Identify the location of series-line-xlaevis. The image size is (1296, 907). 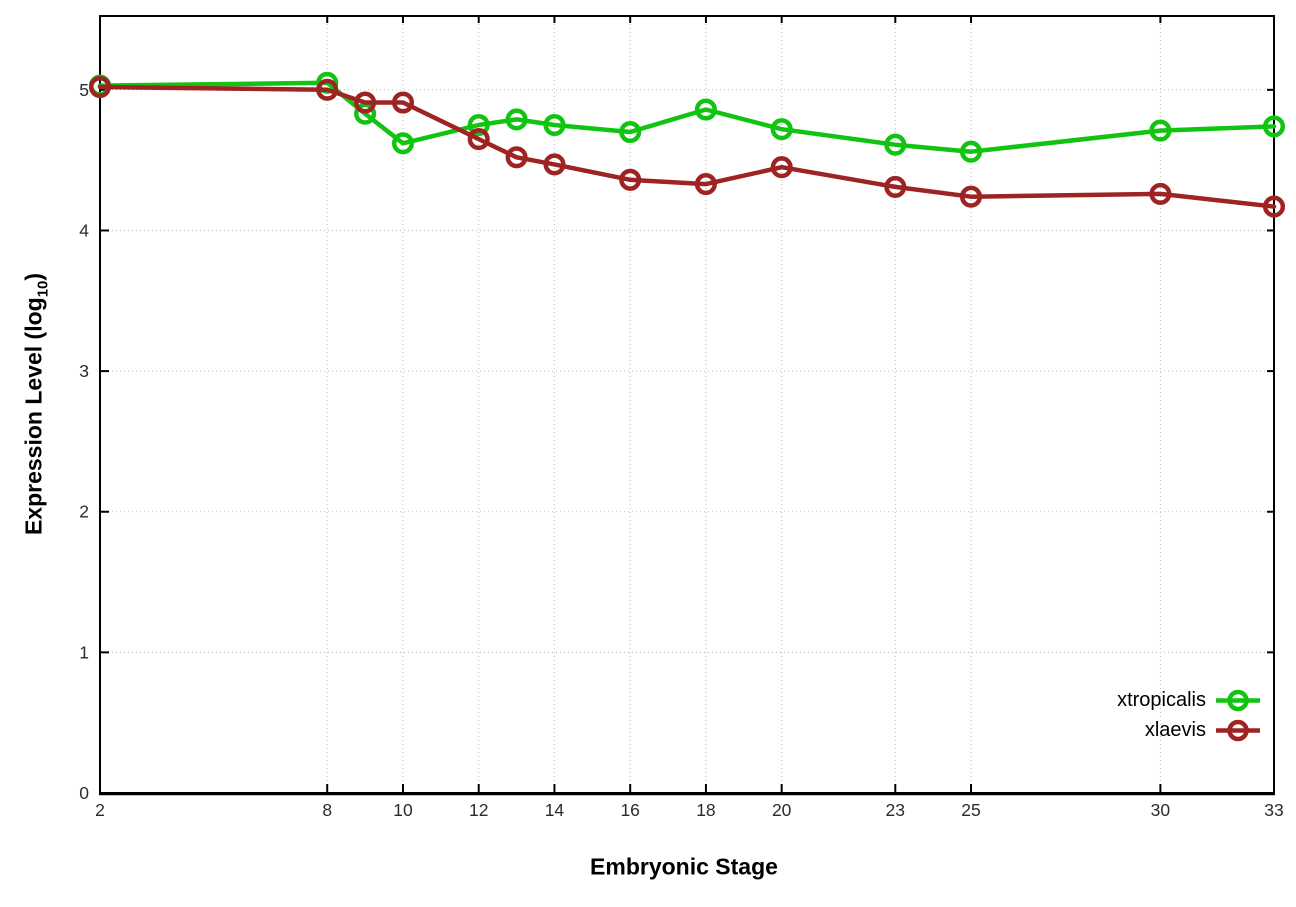
(687, 146).